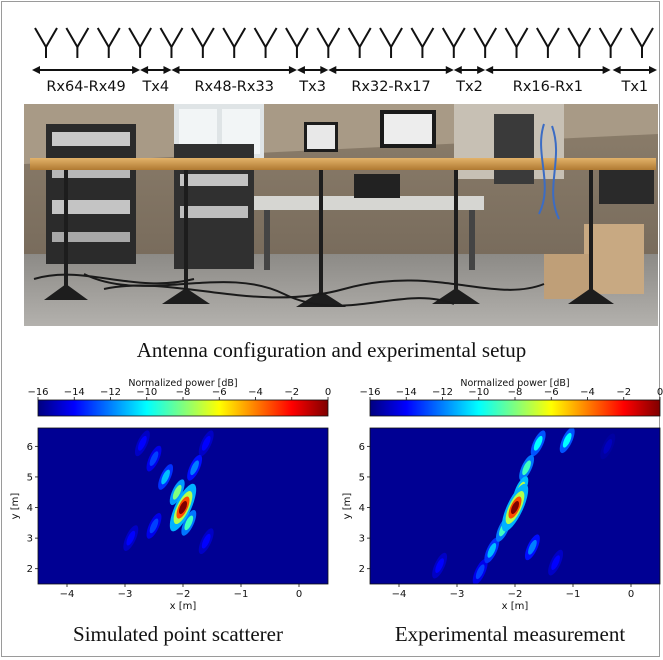  What do you see at coordinates (406, 392) in the screenshot?
I see `colorbar-tick-label: −14` at bounding box center [406, 392].